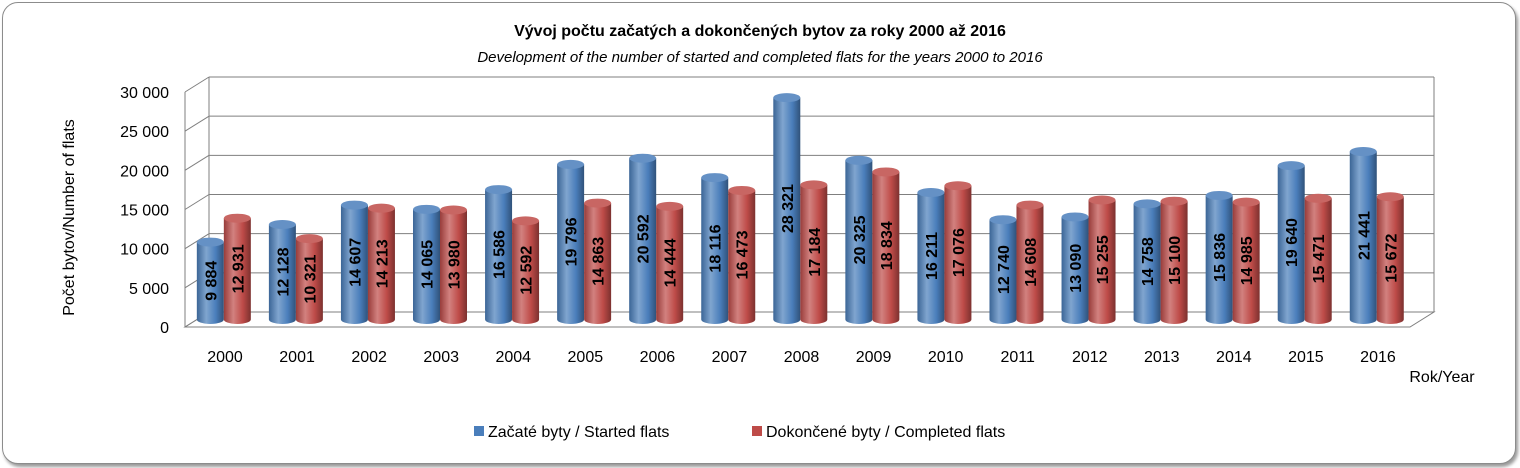 Image resolution: width=1520 pixels, height=468 pixels. I want to click on data-label: 18 116, so click(716, 248).